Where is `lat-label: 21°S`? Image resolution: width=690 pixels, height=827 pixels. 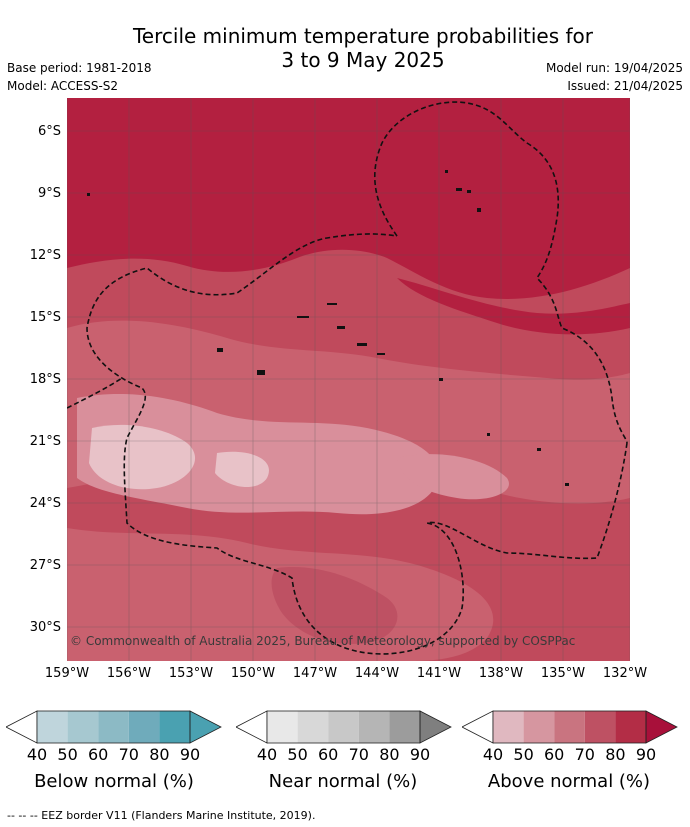 lat-label: 21°S is located at coordinates (45, 441).